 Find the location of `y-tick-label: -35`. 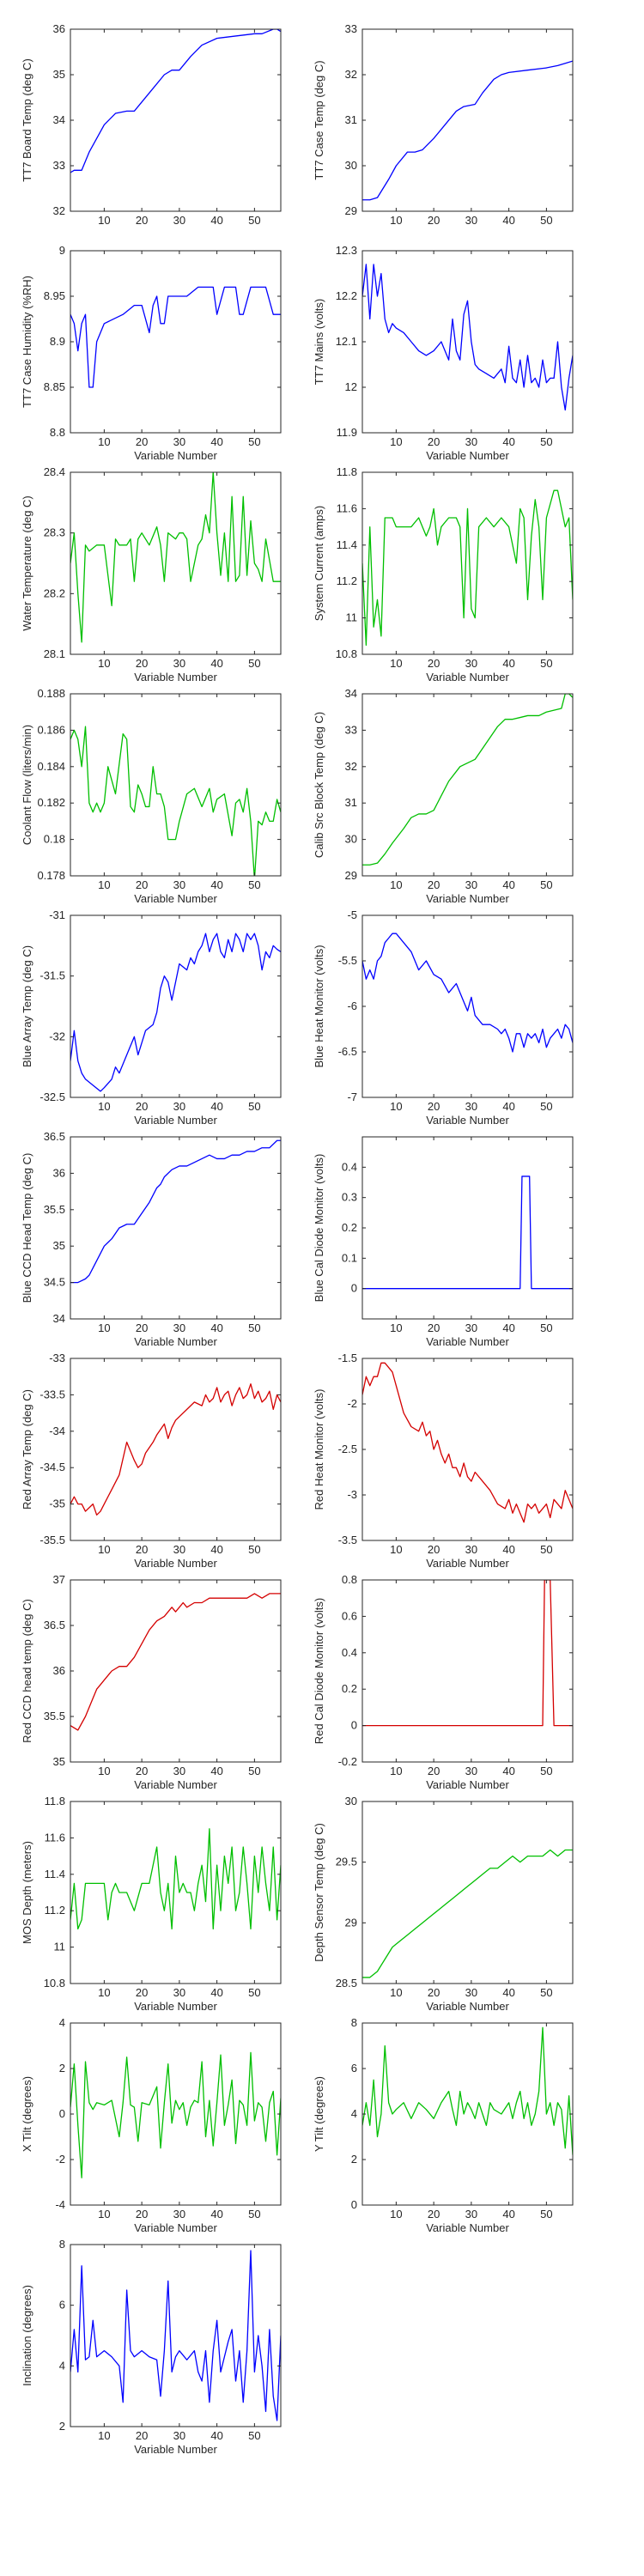

y-tick-label: -35 is located at coordinates (57, 1504).